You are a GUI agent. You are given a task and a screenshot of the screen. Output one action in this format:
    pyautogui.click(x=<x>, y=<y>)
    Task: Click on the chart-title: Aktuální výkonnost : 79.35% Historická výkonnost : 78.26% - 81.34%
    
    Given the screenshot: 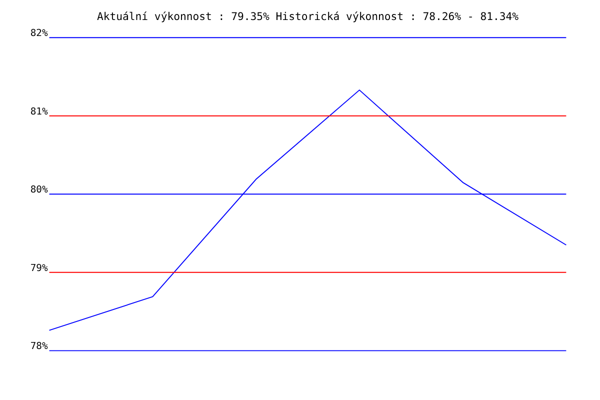 What is the action you would take?
    pyautogui.click(x=308, y=17)
    